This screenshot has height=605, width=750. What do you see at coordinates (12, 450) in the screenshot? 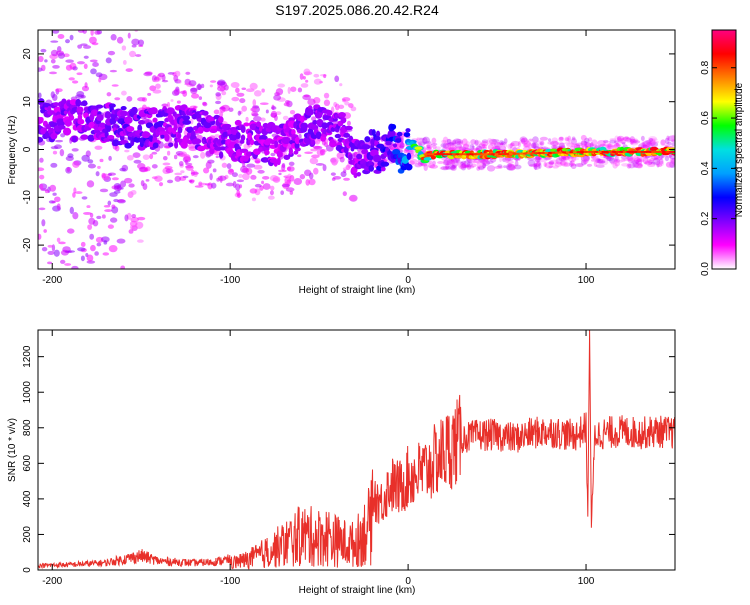
I see `snr-y-axis-label: SNR (10 * v/v)` at bounding box center [12, 450].